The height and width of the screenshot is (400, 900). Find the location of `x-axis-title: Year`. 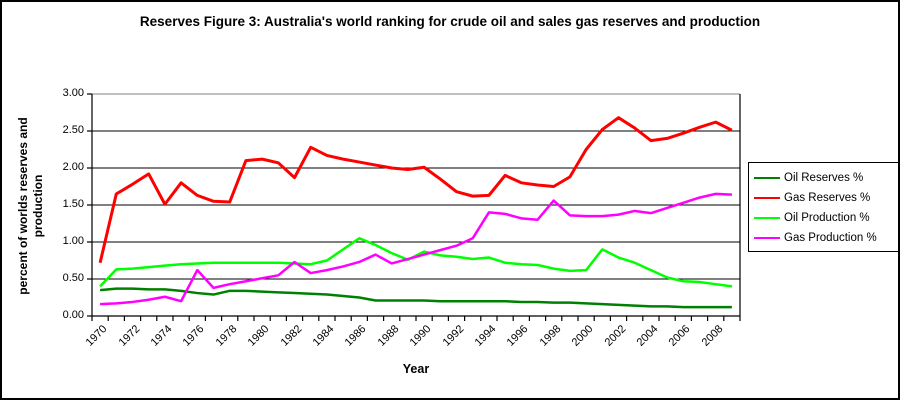

x-axis-title: Year is located at coordinates (416, 369).